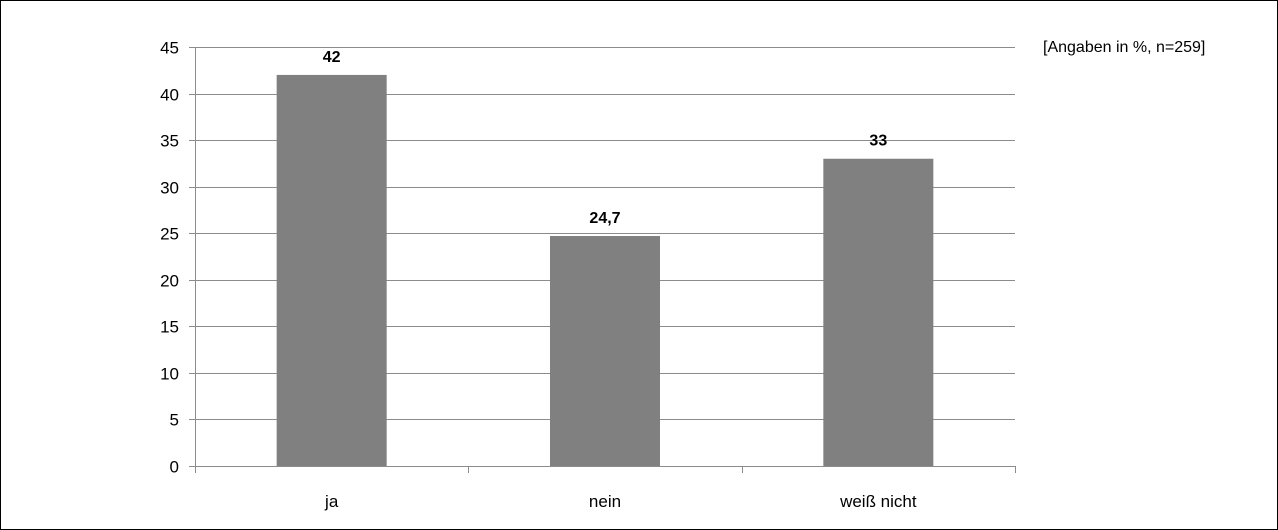 The height and width of the screenshot is (530, 1278). Describe the element at coordinates (878, 501) in the screenshot. I see `x-category-label: weiß nicht` at that location.